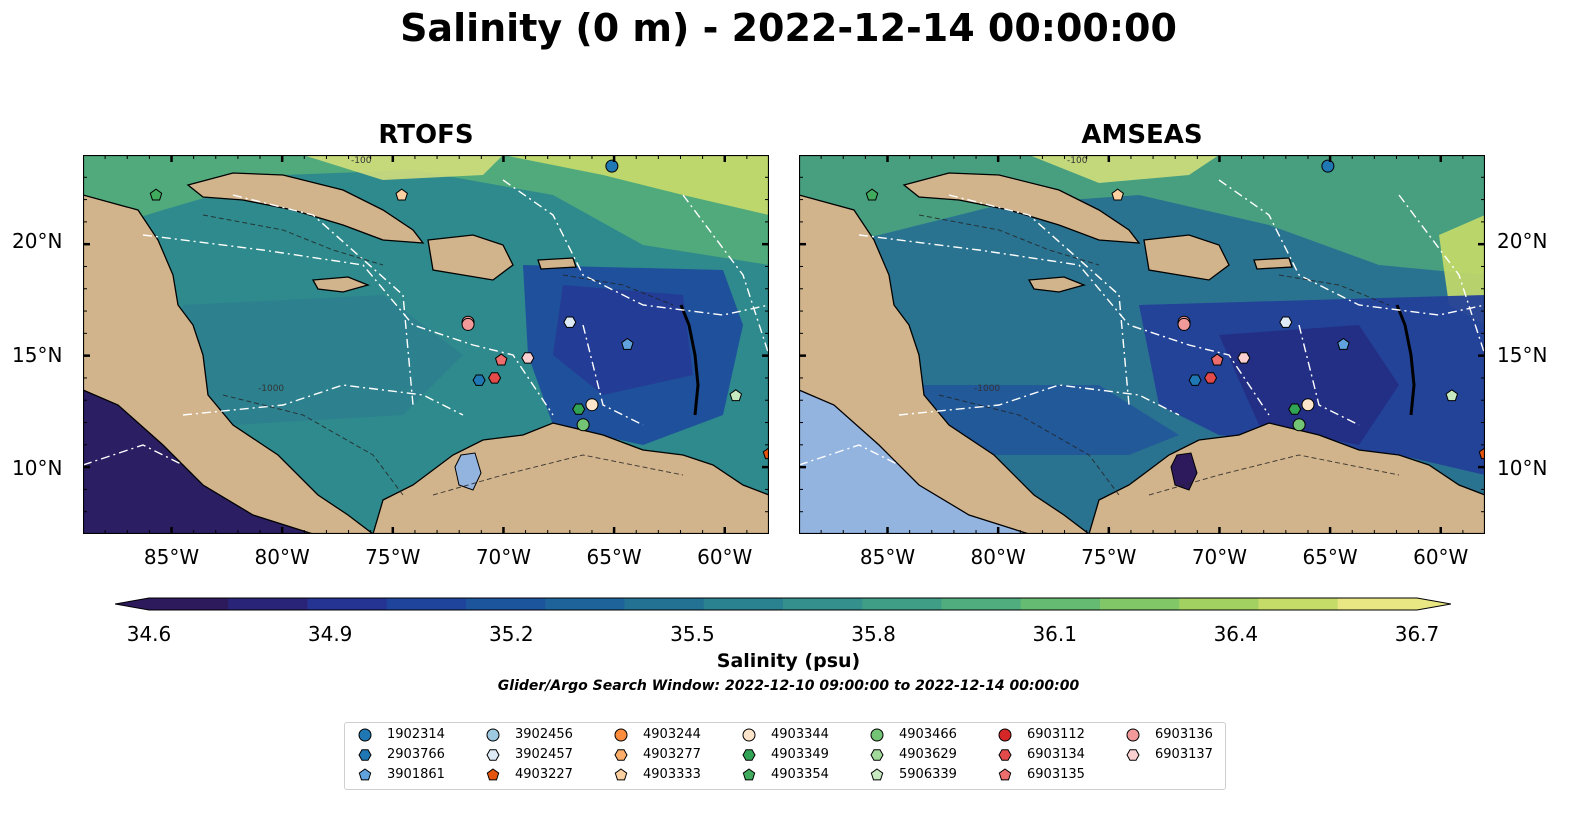 The width and height of the screenshot is (1577, 827). I want to click on legend-label: 1902314, so click(416, 734).